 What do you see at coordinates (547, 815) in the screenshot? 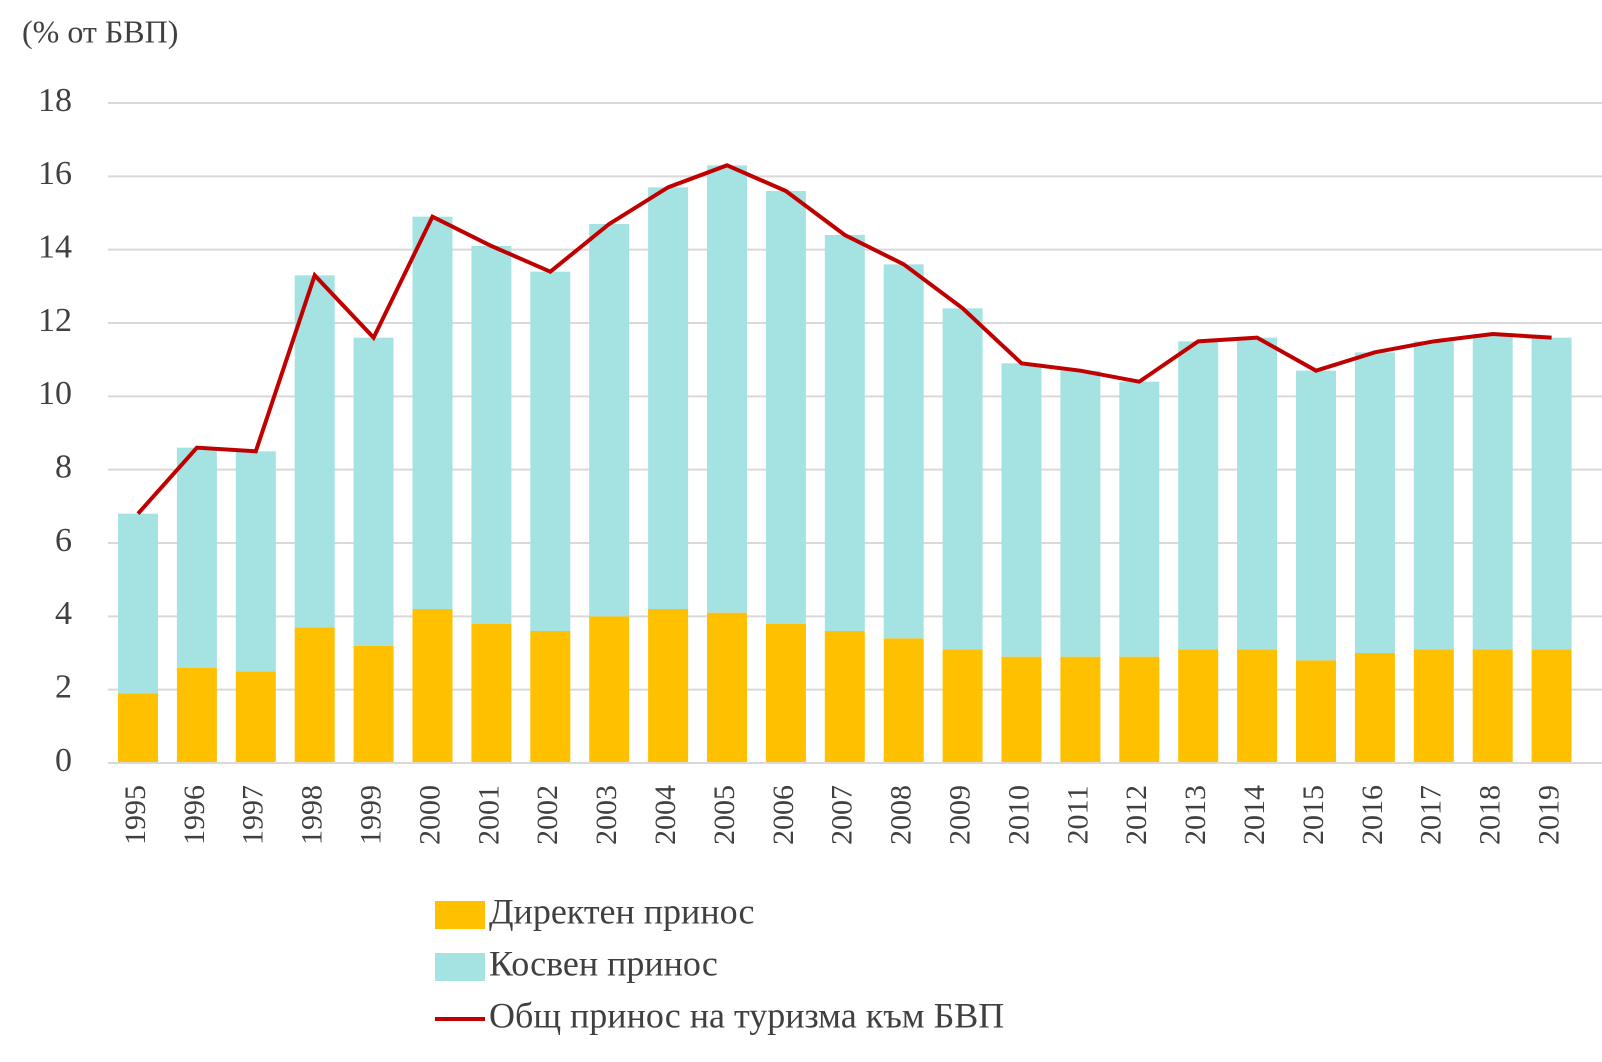
I see `x-tick-label: 2002` at bounding box center [547, 815].